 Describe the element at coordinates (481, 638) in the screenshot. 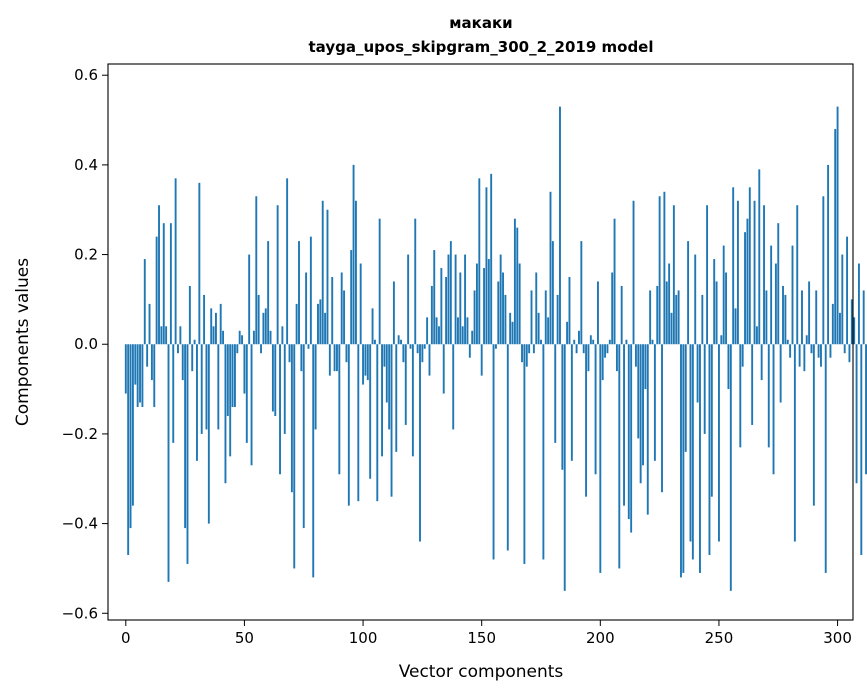

I see `x-tick-label: 150` at that location.